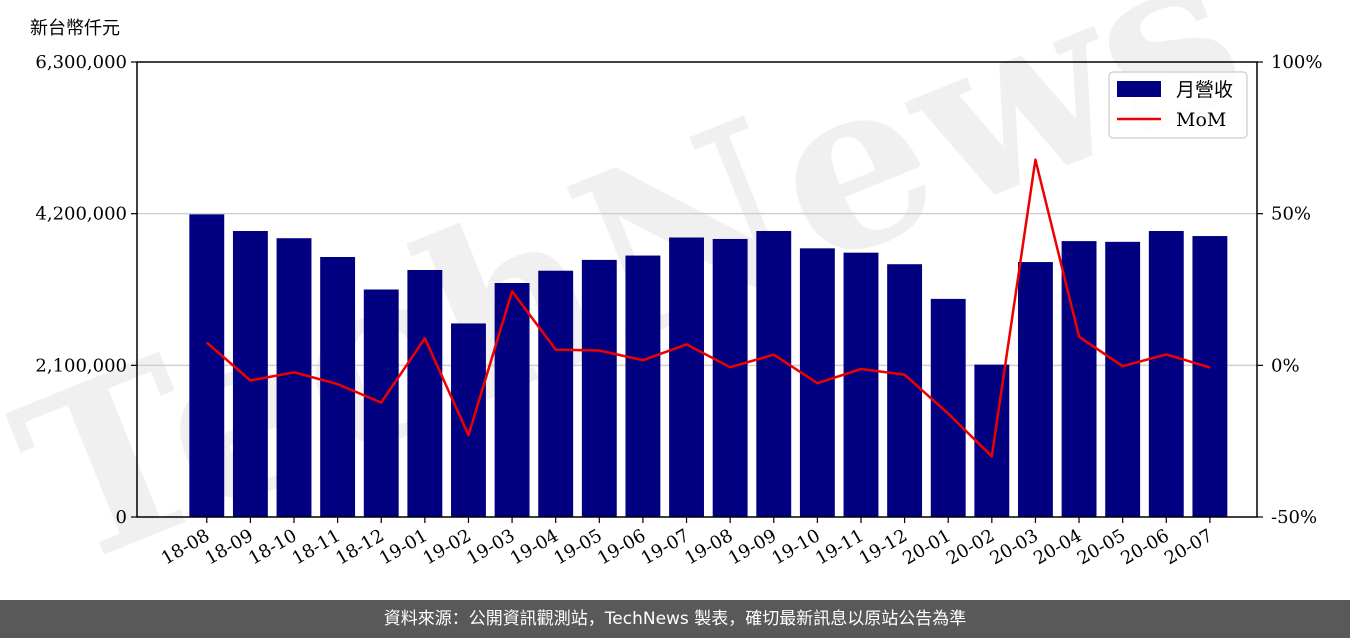 This screenshot has width=1350, height=638. I want to click on legend-revenue-label: 月營收, so click(1204, 90).